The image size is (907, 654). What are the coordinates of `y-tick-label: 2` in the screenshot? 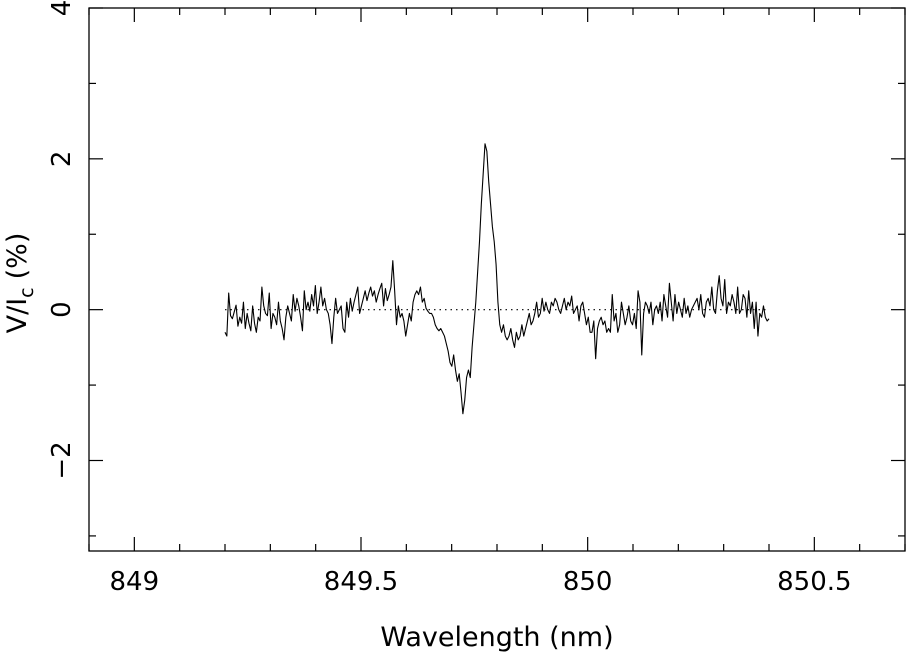 It's located at (62, 159).